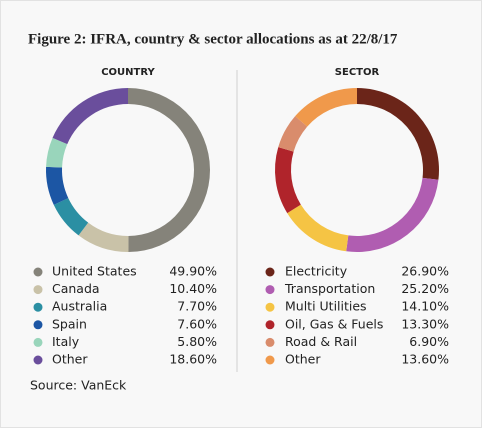 The image size is (482, 428). What do you see at coordinates (66, 341) in the screenshot?
I see `legend-label: Italy` at bounding box center [66, 341].